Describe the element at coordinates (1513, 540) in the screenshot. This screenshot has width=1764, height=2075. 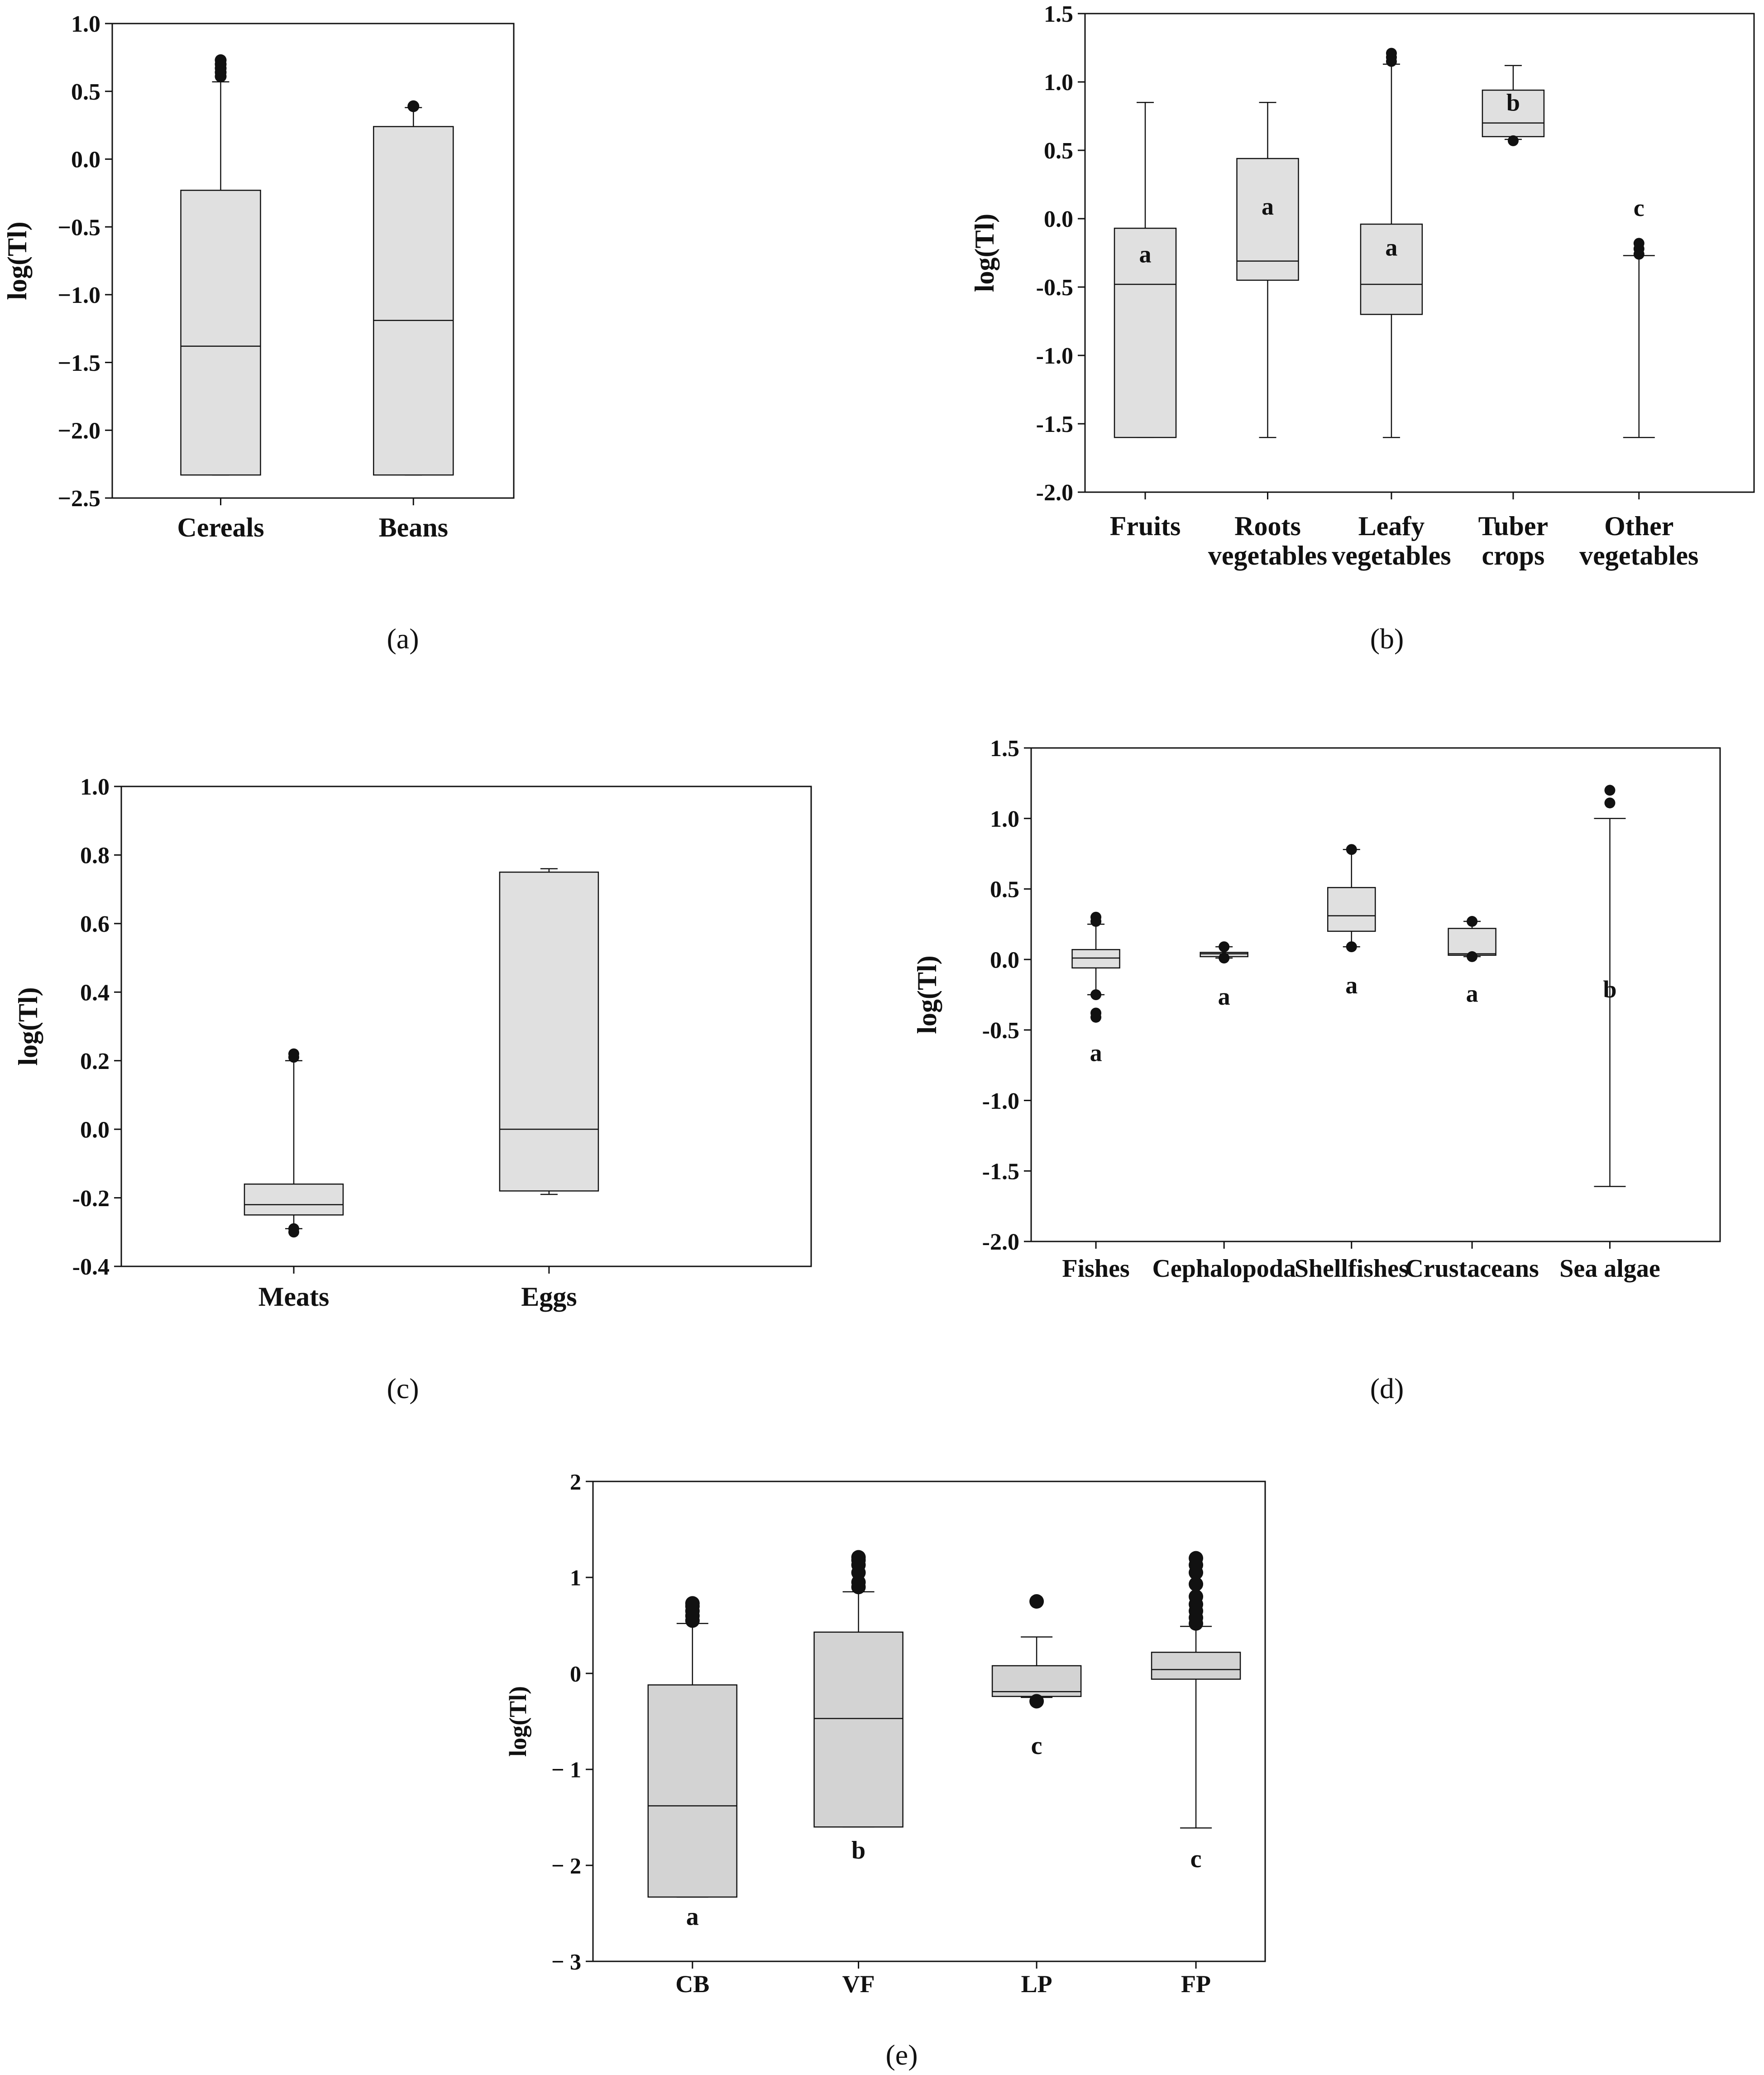
I see `category-label: Tuber crops` at that location.